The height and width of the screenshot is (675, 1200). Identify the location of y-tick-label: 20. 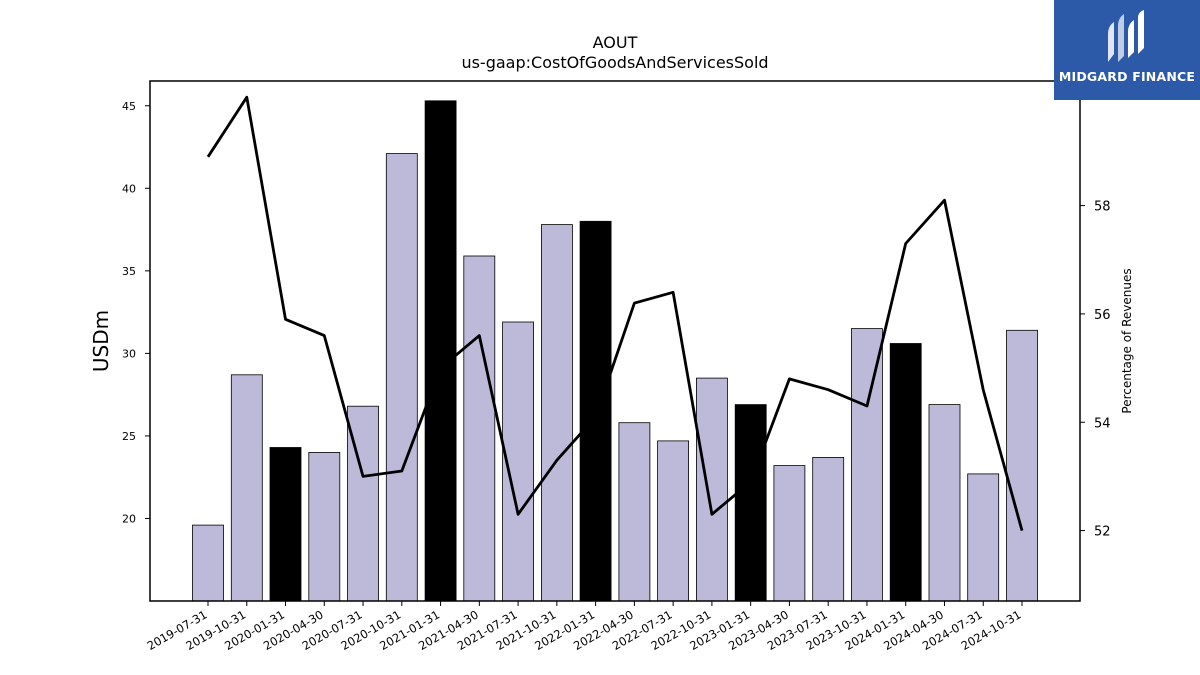
(129, 518).